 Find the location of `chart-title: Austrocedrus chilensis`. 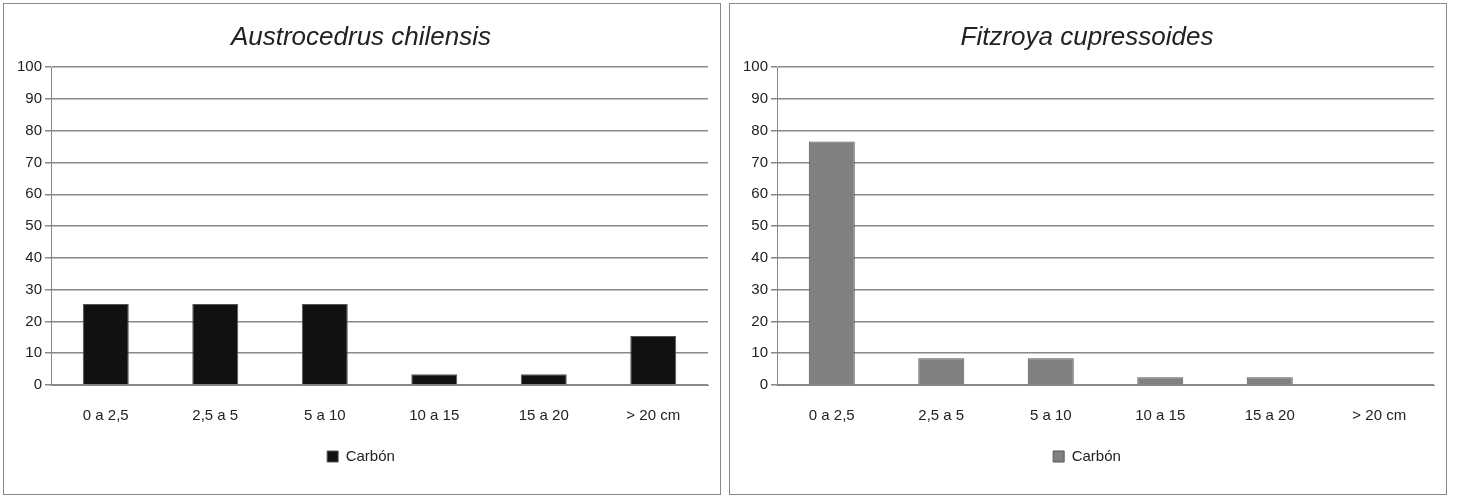

chart-title: Austrocedrus chilensis is located at coordinates (360, 35).